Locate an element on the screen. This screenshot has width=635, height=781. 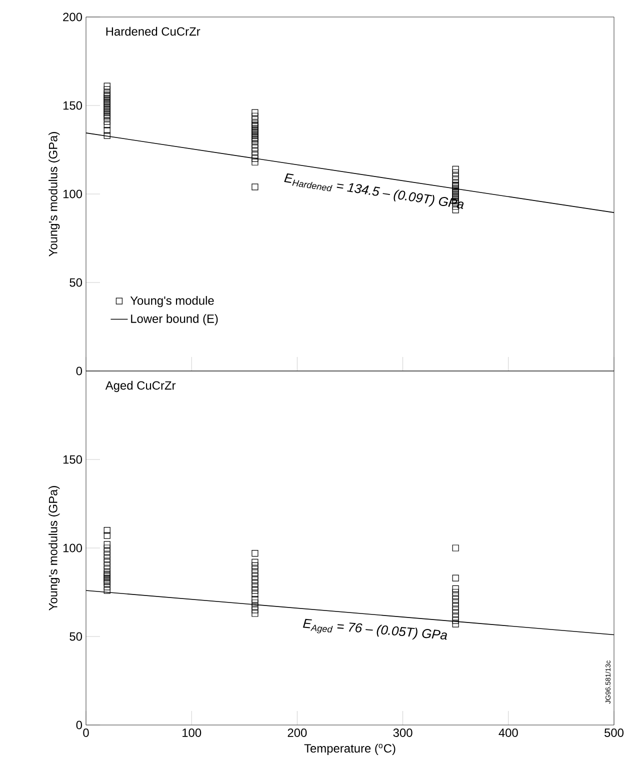
legend-label: Young's module is located at coordinates (172, 302).